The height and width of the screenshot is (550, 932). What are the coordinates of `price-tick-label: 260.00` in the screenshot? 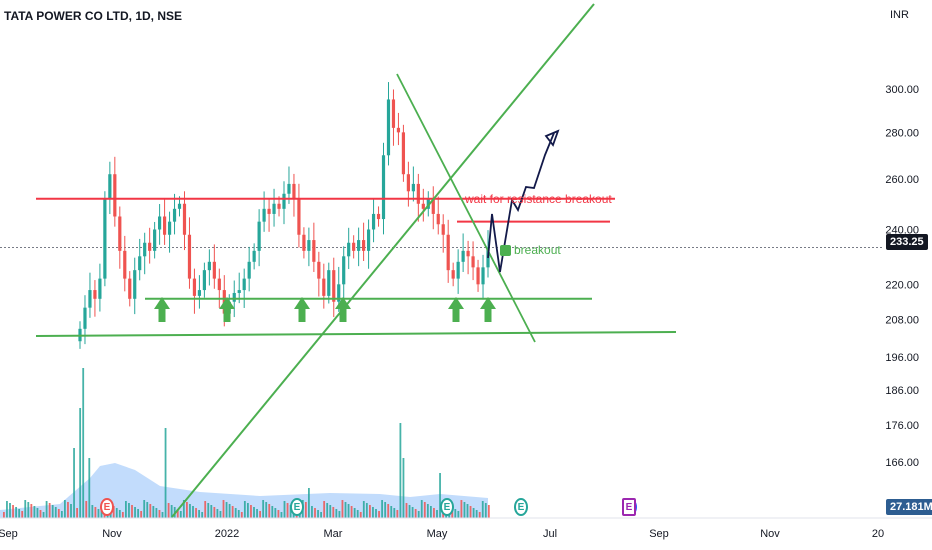 It's located at (902, 180).